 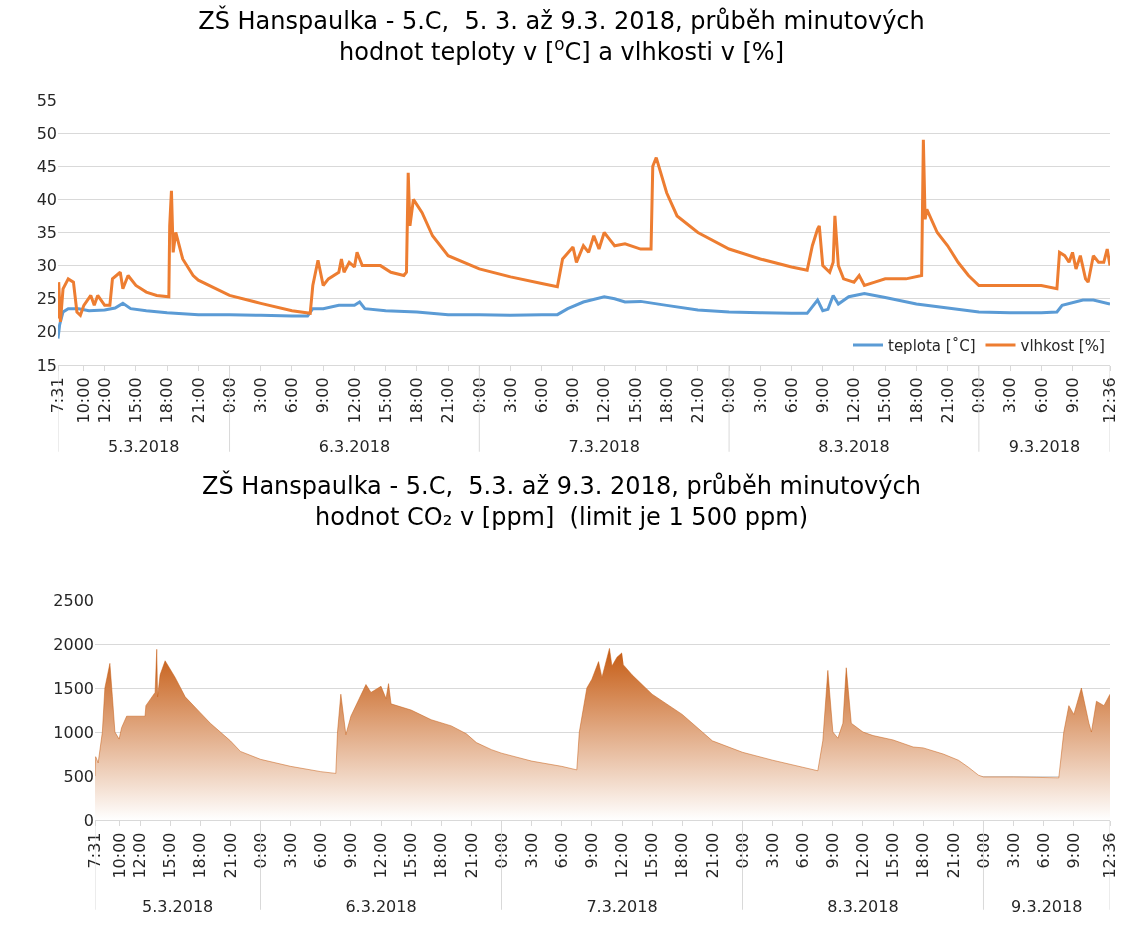 I want to click on y-tick-label: 45, so click(x=46, y=166).